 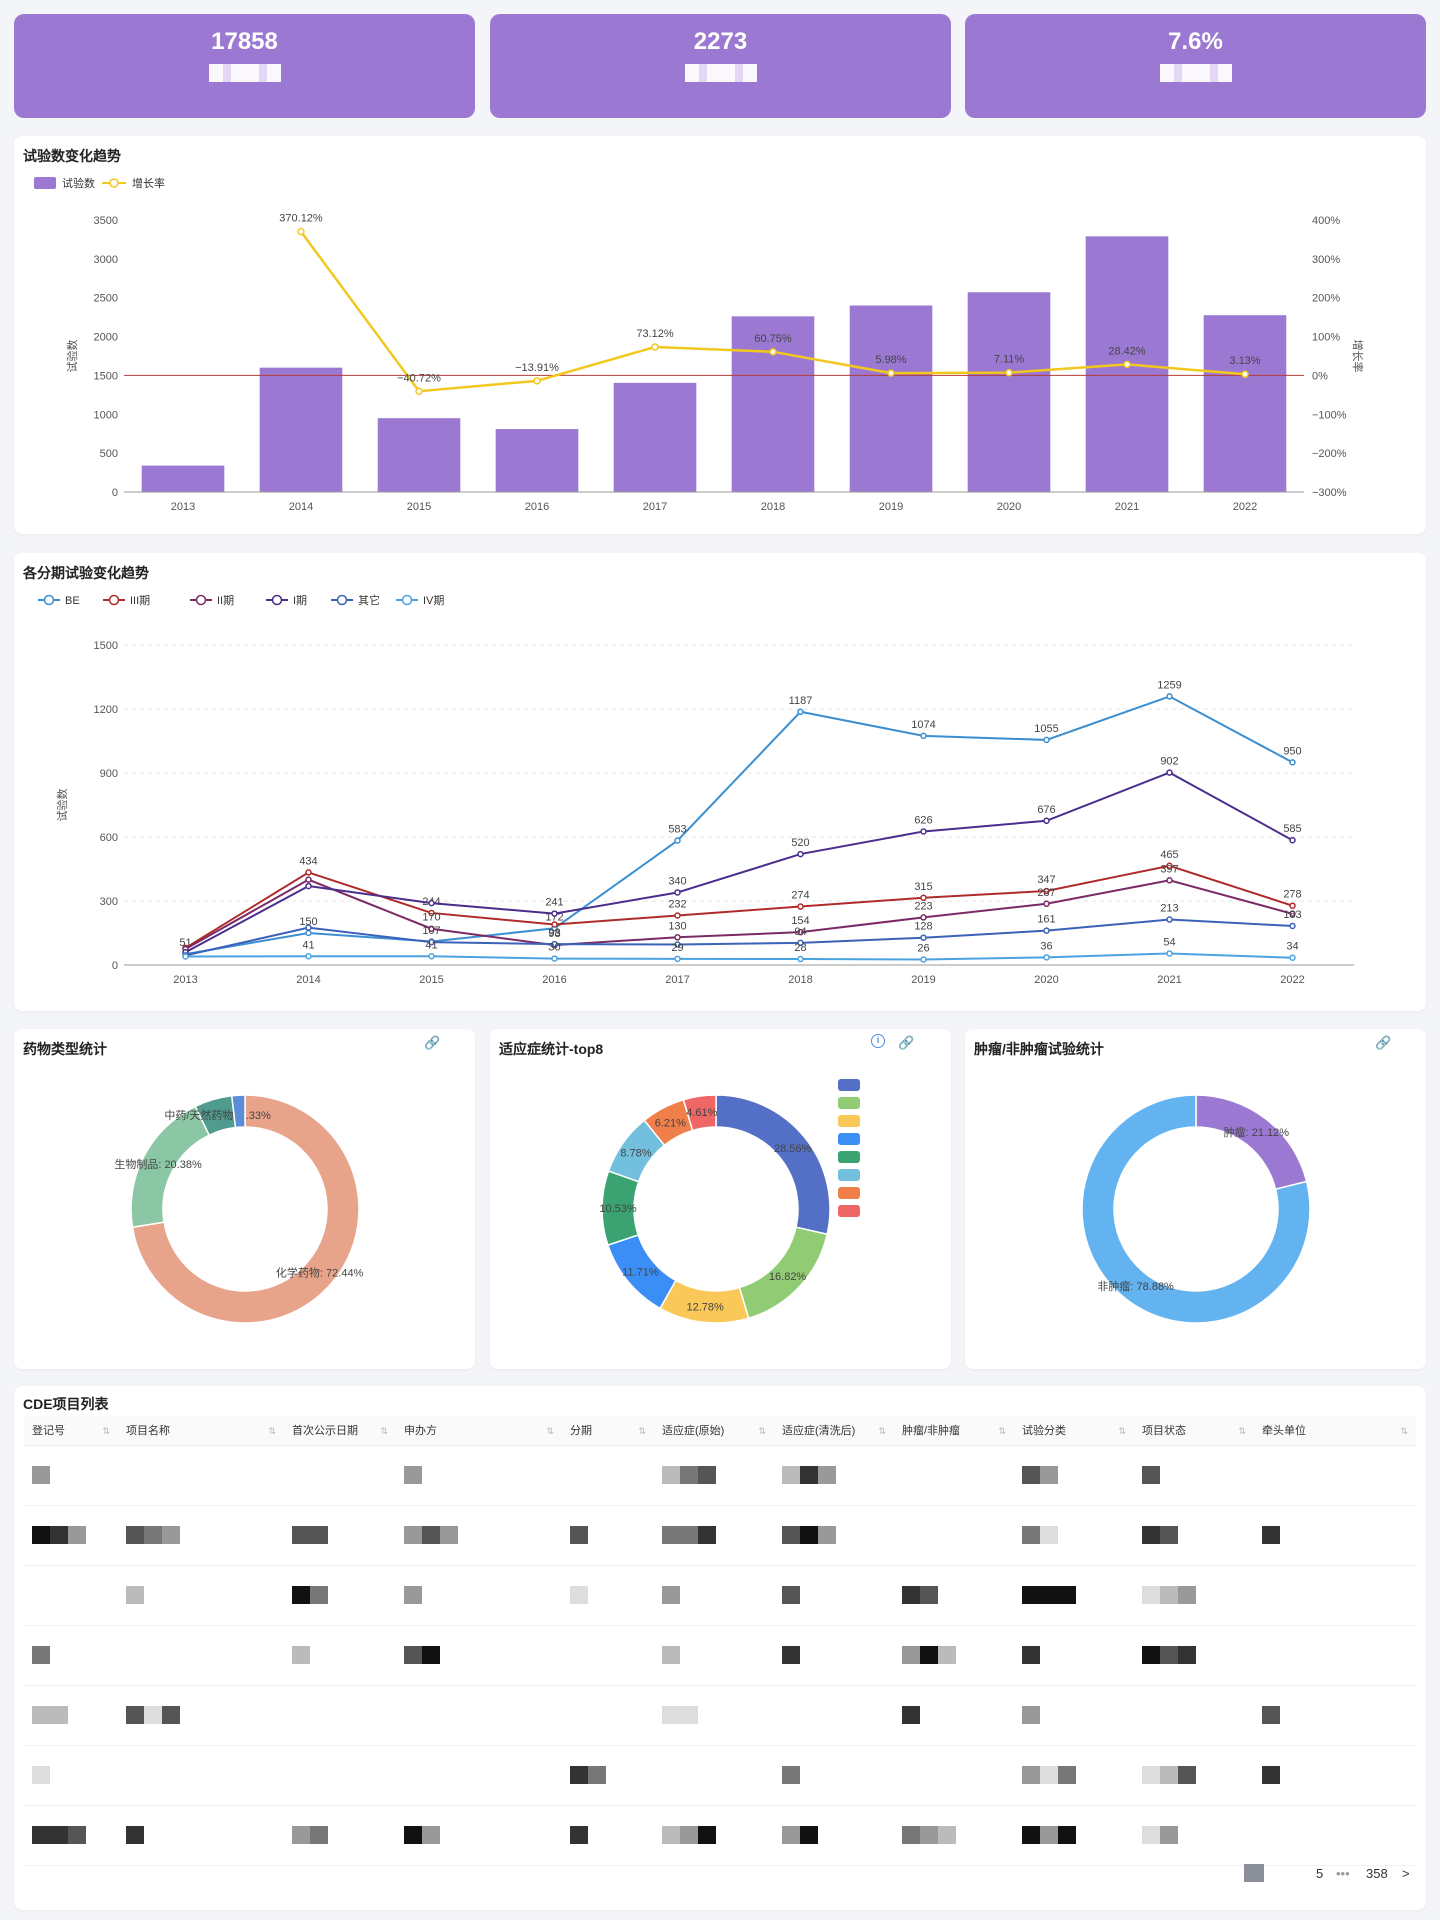 I want to click on column-header: 牵头单位 ⇅, so click(x=1335, y=1431).